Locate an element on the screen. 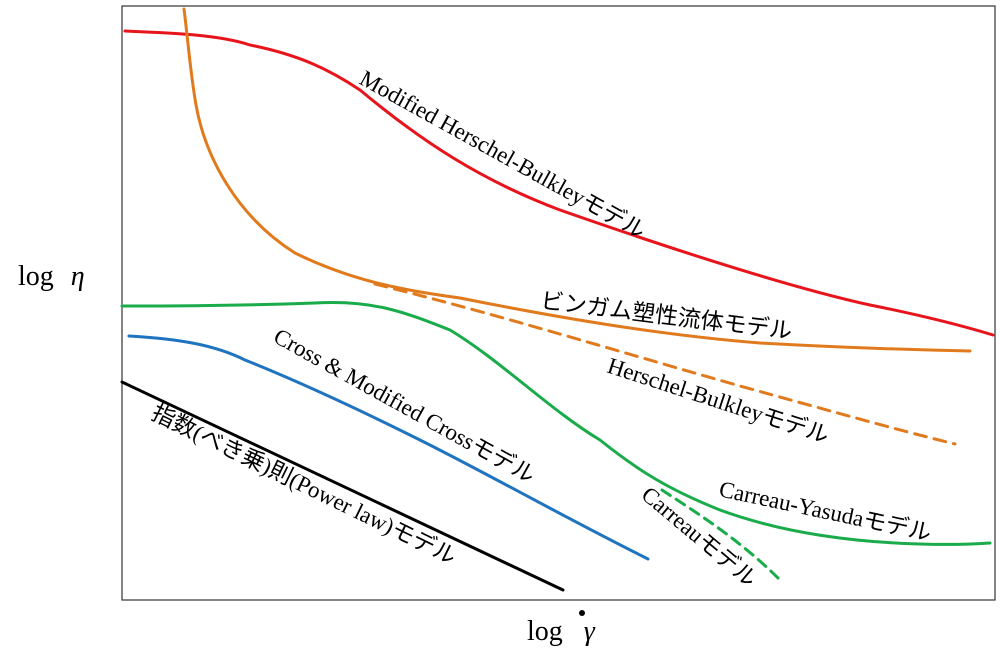  x-axis-label-prefix: log is located at coordinates (545, 631).